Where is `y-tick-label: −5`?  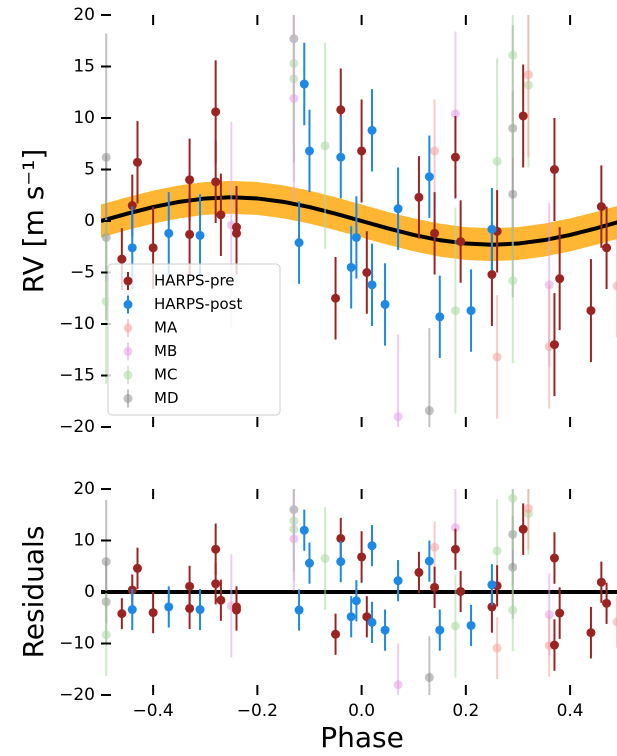
y-tick-label: −5 is located at coordinates (82, 273).